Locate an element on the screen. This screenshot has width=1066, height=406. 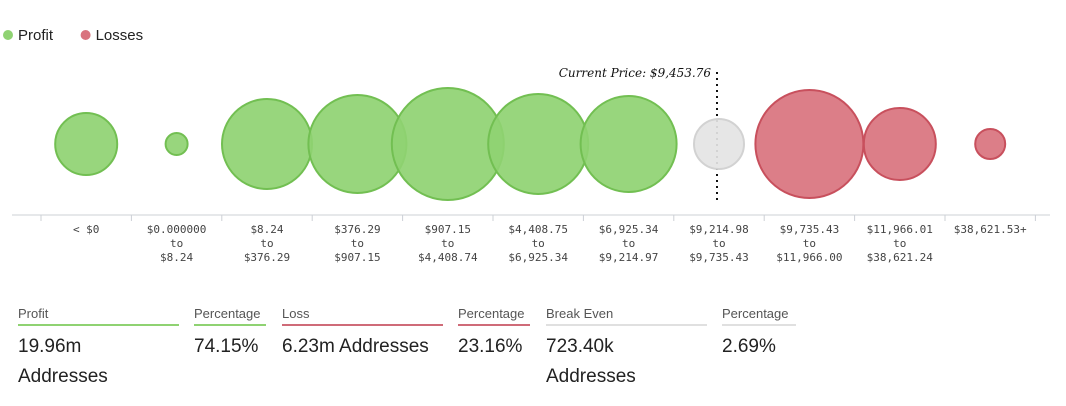
x-tick-label: < $0 is located at coordinates (86, 229).